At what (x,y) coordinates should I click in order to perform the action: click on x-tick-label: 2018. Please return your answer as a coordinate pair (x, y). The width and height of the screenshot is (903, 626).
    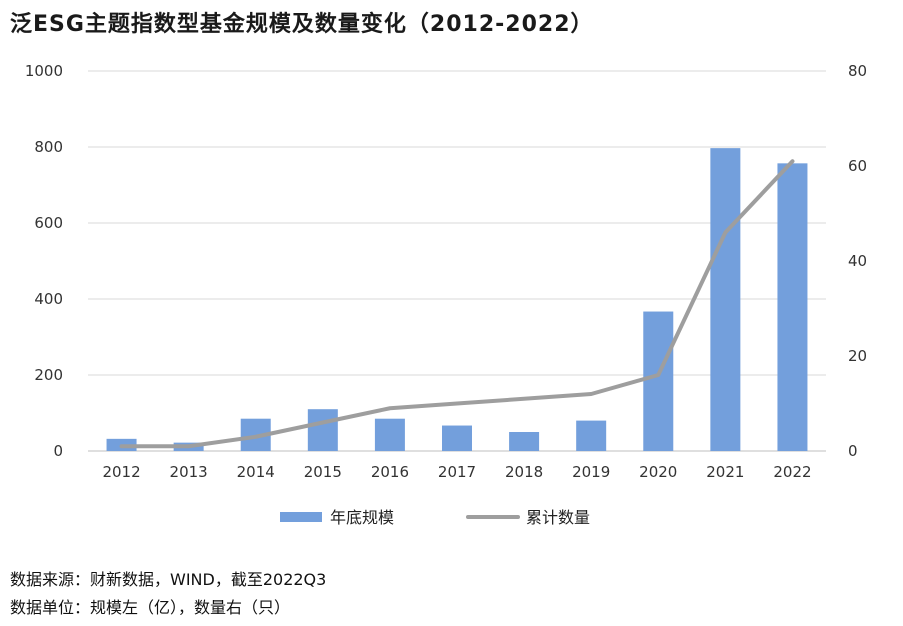
    Looking at the image, I should click on (524, 472).